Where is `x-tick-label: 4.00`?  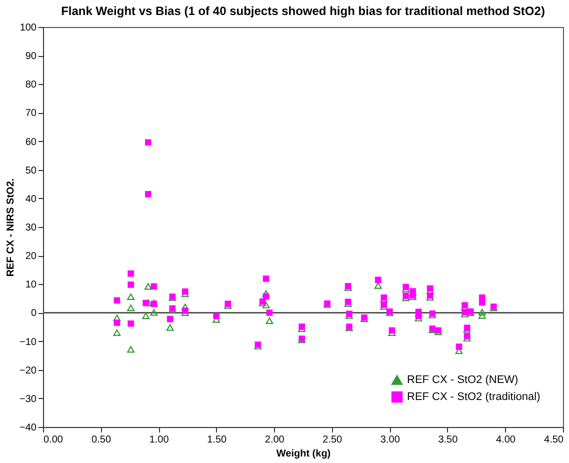
x-tick-label: 4.00 is located at coordinates (506, 440).